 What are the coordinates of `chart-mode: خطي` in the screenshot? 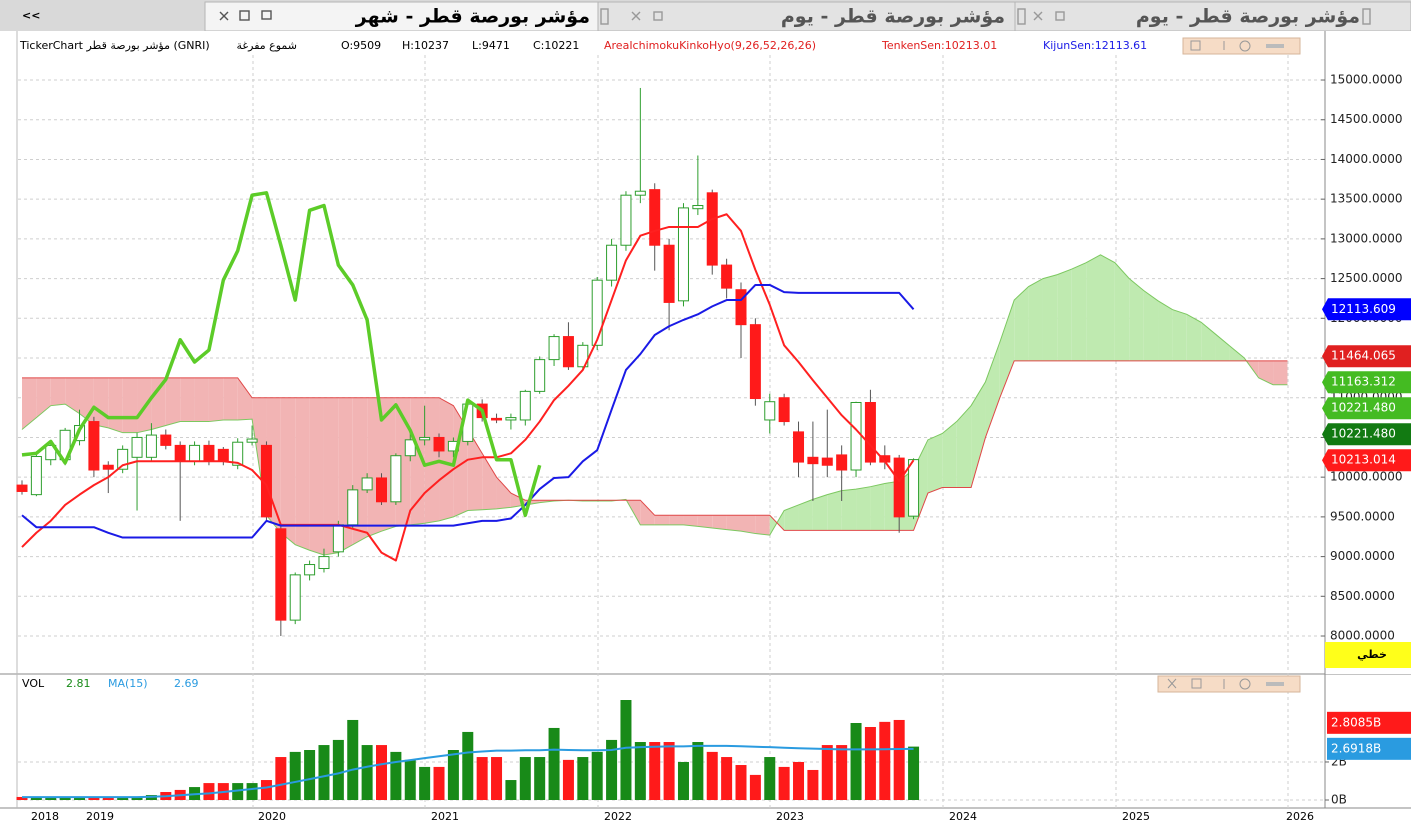 It's located at (1372, 654).